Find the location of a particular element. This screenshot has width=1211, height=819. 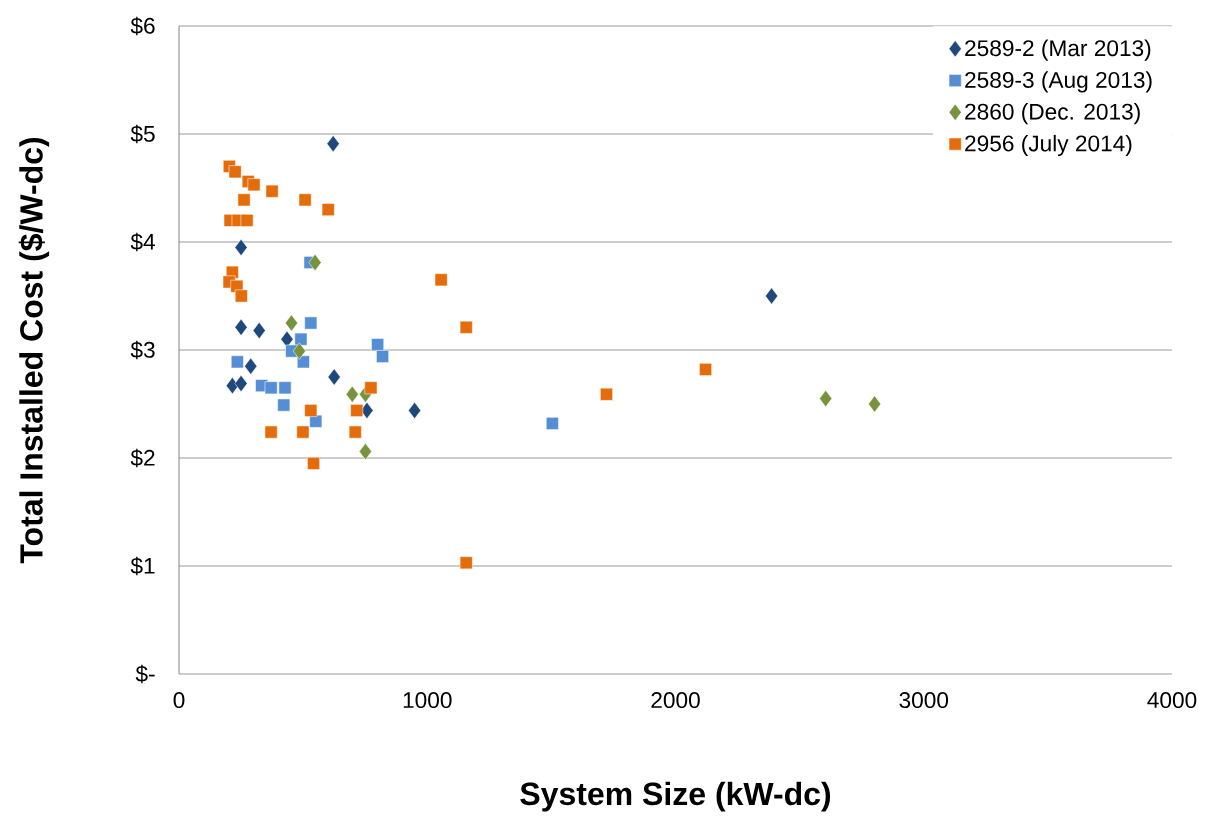

x-tick-label: 3000 is located at coordinates (924, 700).